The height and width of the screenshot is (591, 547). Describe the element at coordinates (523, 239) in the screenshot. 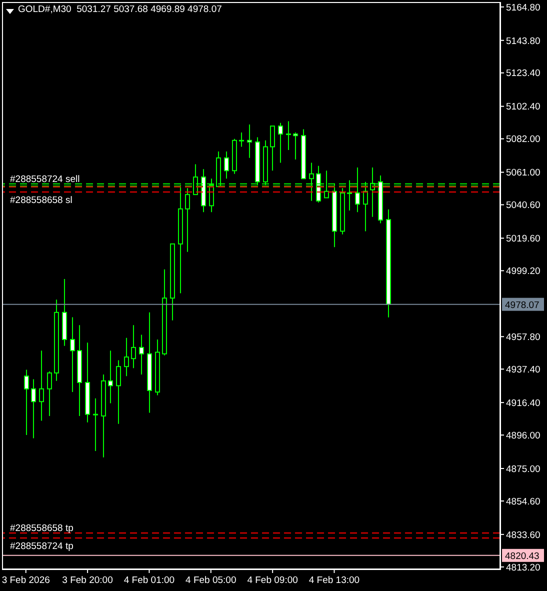

I see `y-tick-label: 5019.60` at that location.